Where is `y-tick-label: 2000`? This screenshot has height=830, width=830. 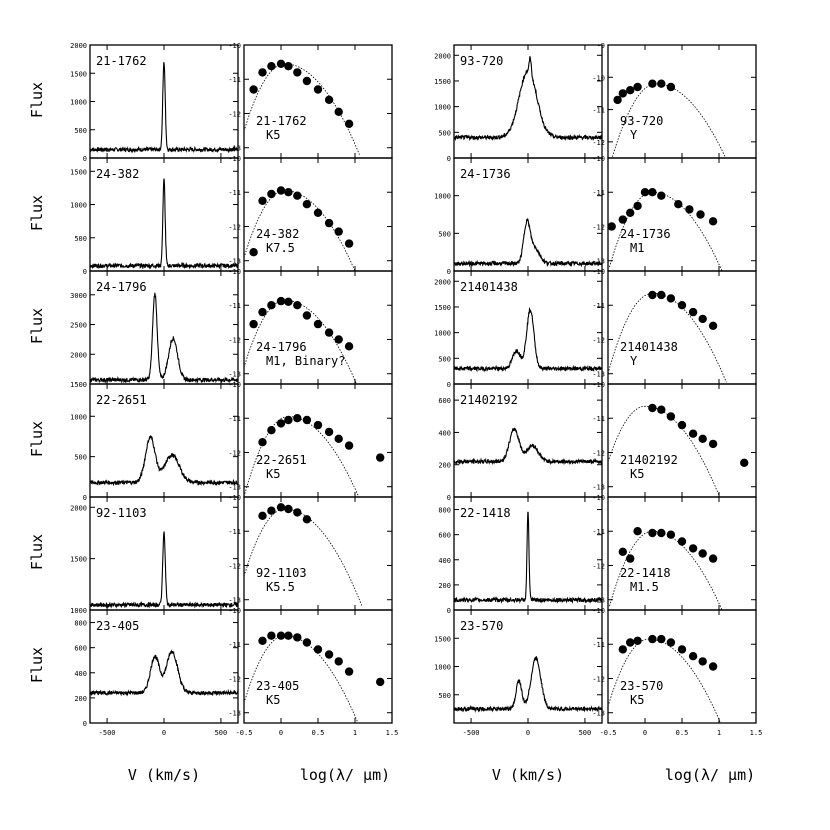 y-tick-label: 2000 is located at coordinates (442, 56).